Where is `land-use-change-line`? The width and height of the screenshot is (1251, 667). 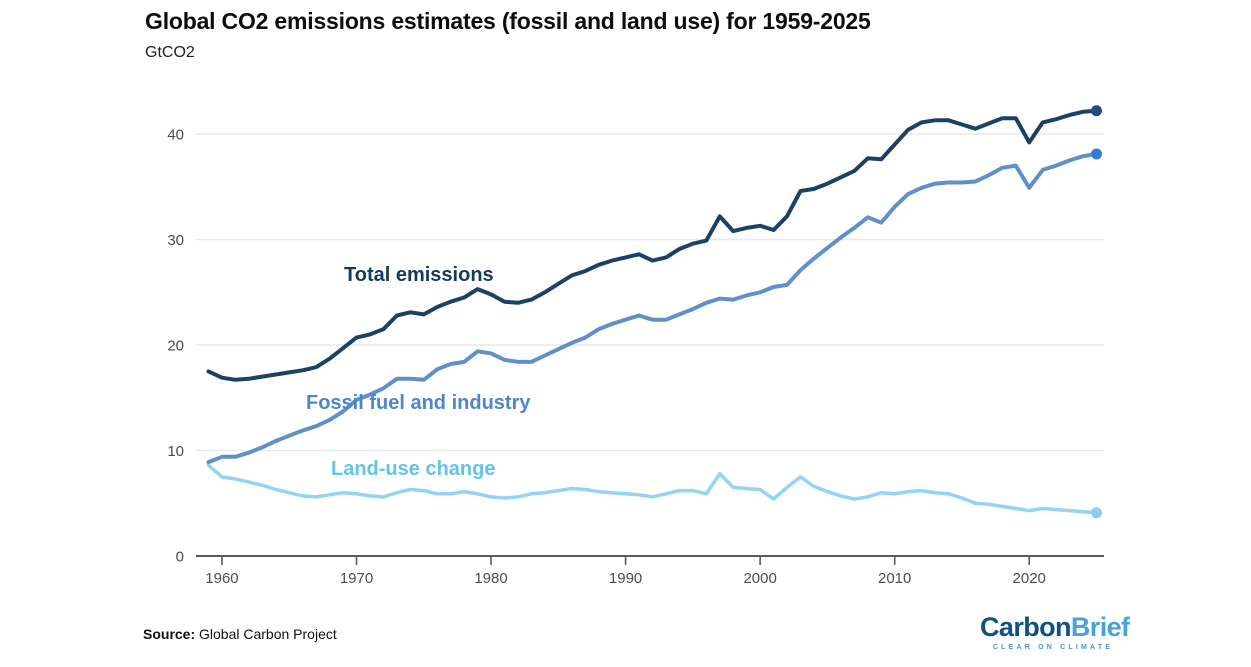 land-use-change-line is located at coordinates (652, 489).